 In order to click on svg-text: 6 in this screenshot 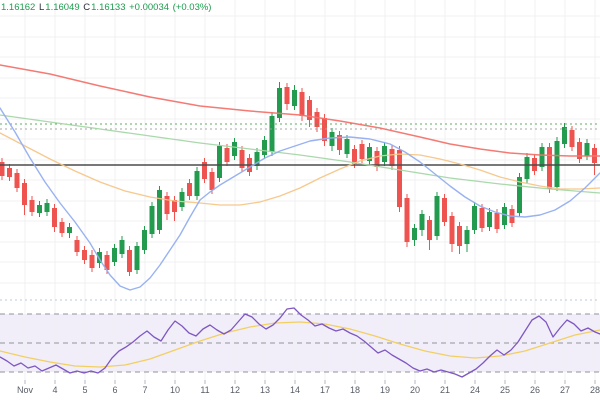, I will do `click(114, 390)`.